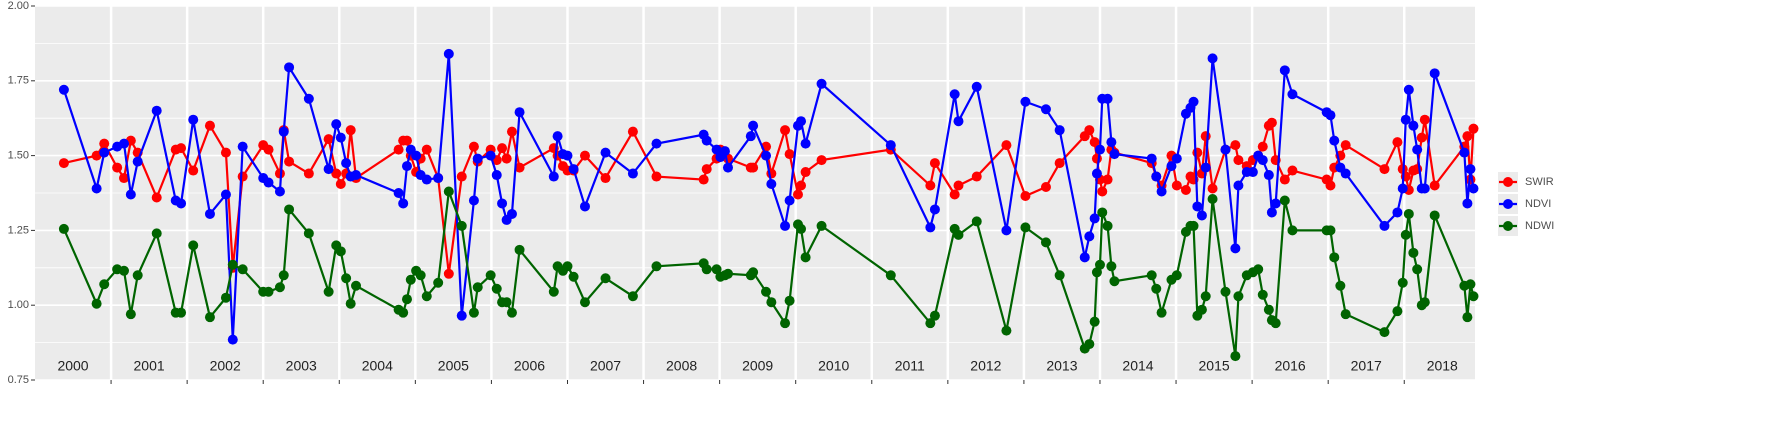 The height and width of the screenshot is (442, 1773). What do you see at coordinates (453, 366) in the screenshot?
I see `year-label: 2005` at bounding box center [453, 366].